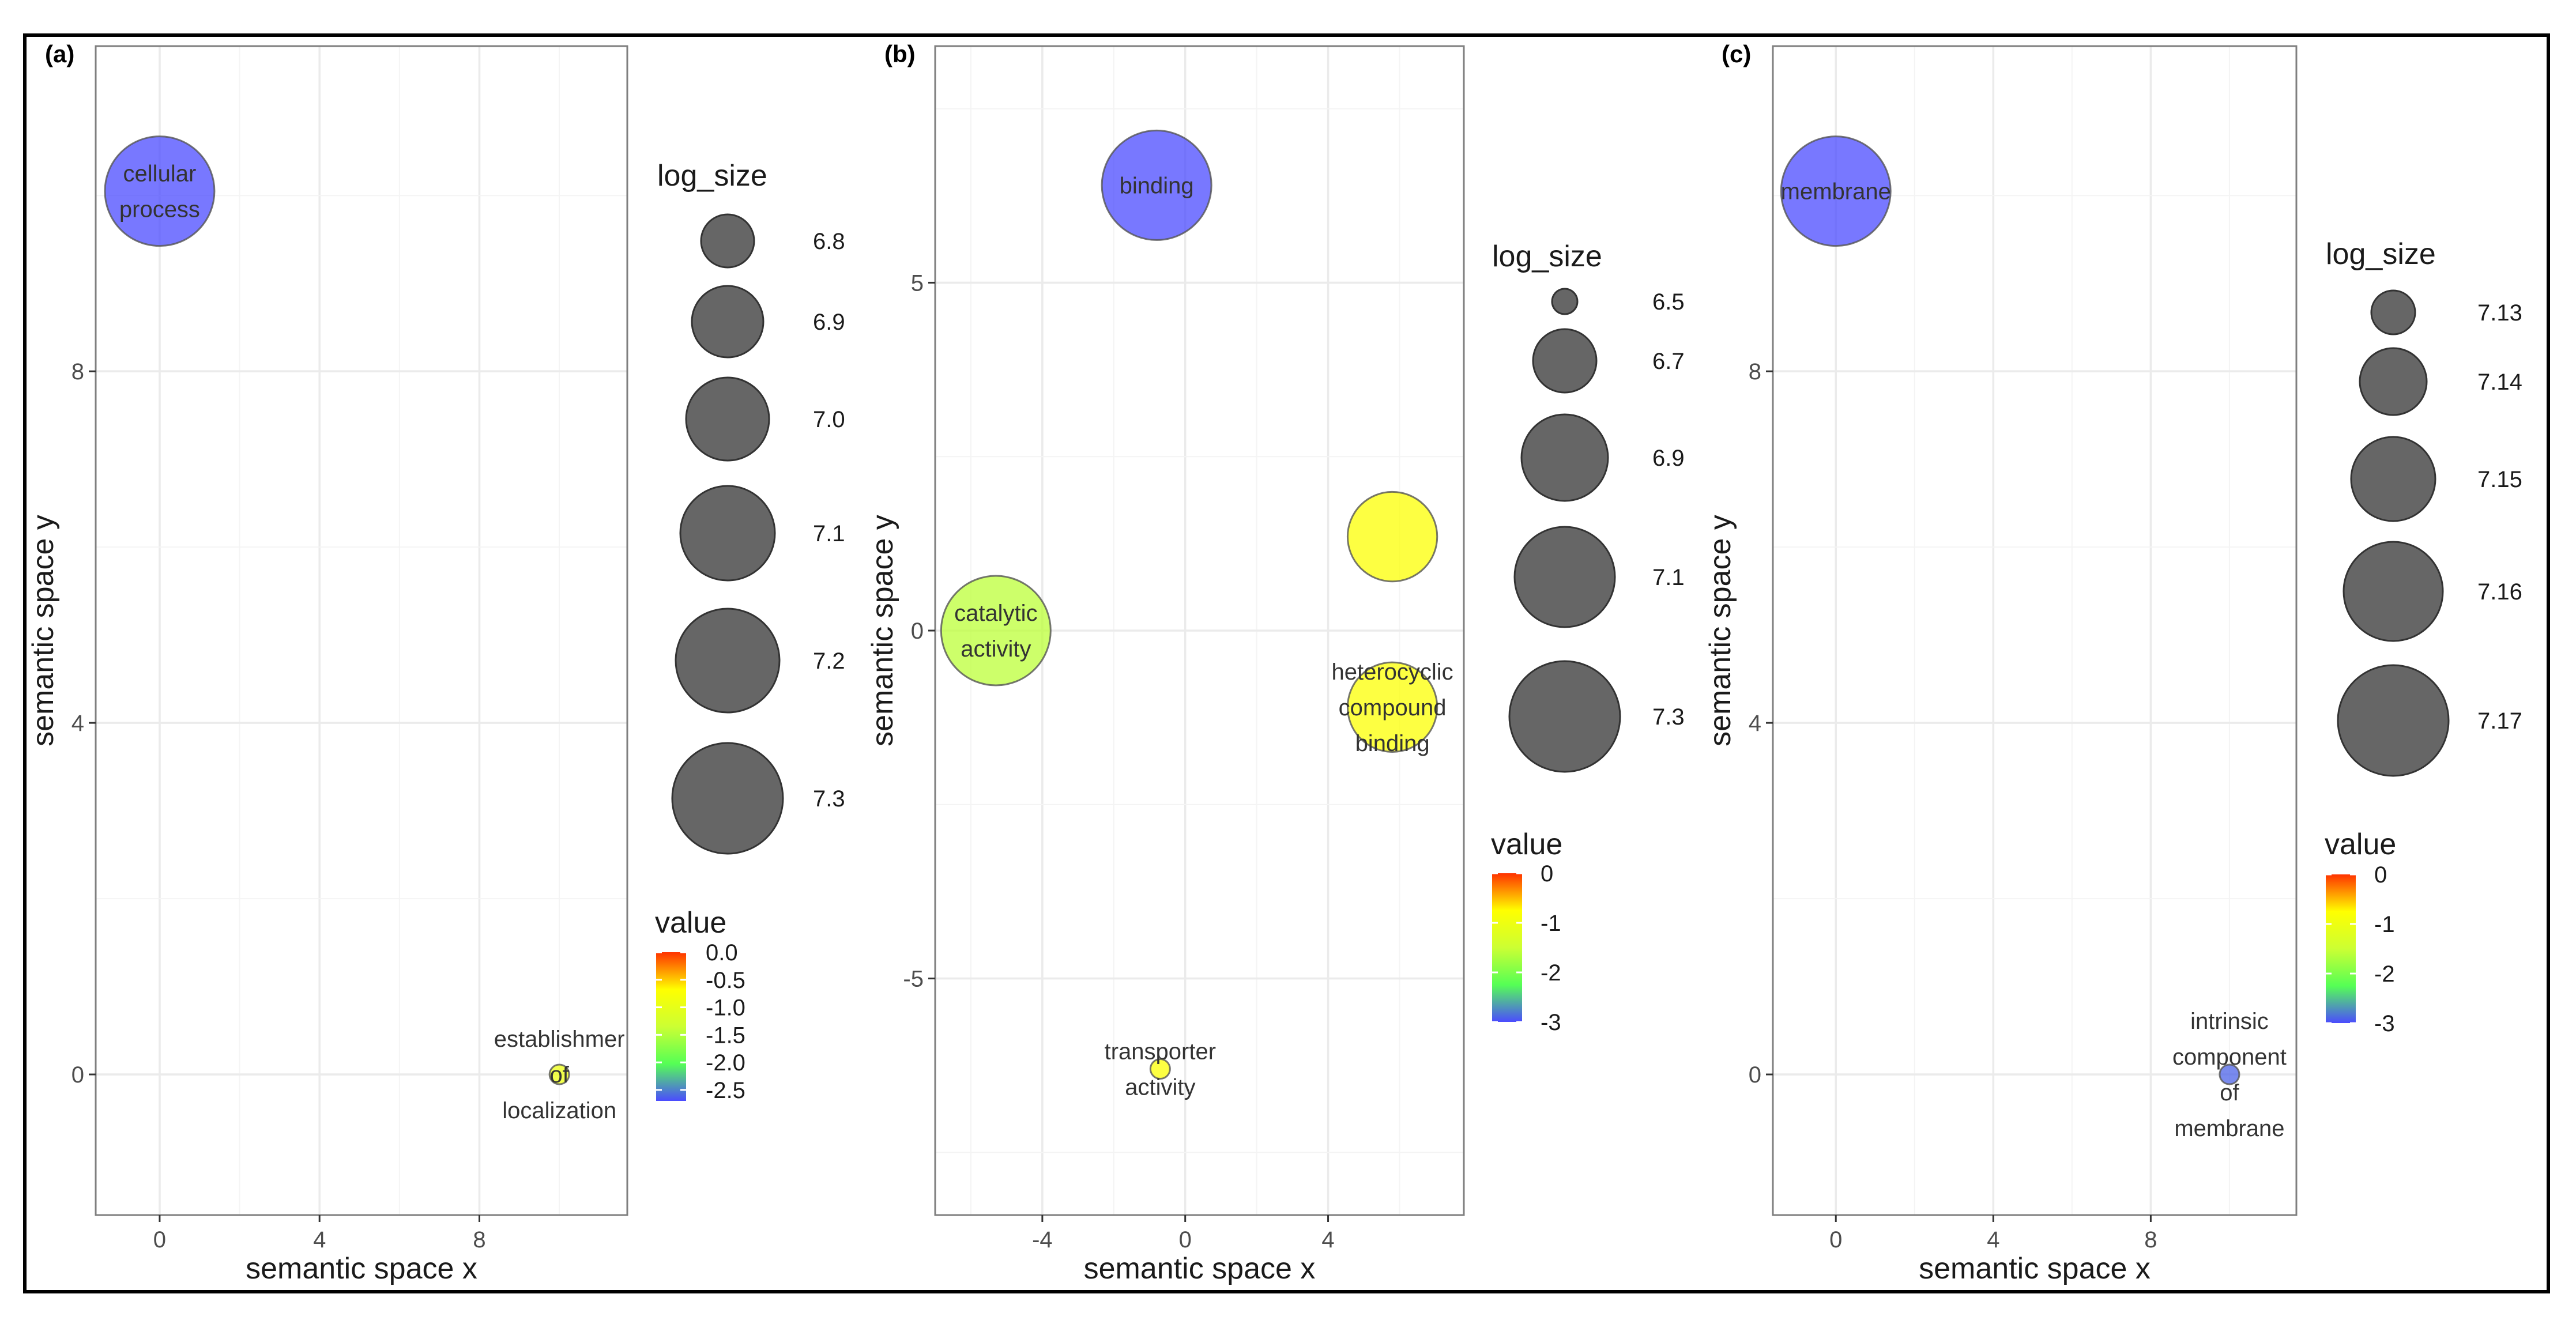  I want to click on bubble-label-establishment-of-localization: of, so click(559, 1075).